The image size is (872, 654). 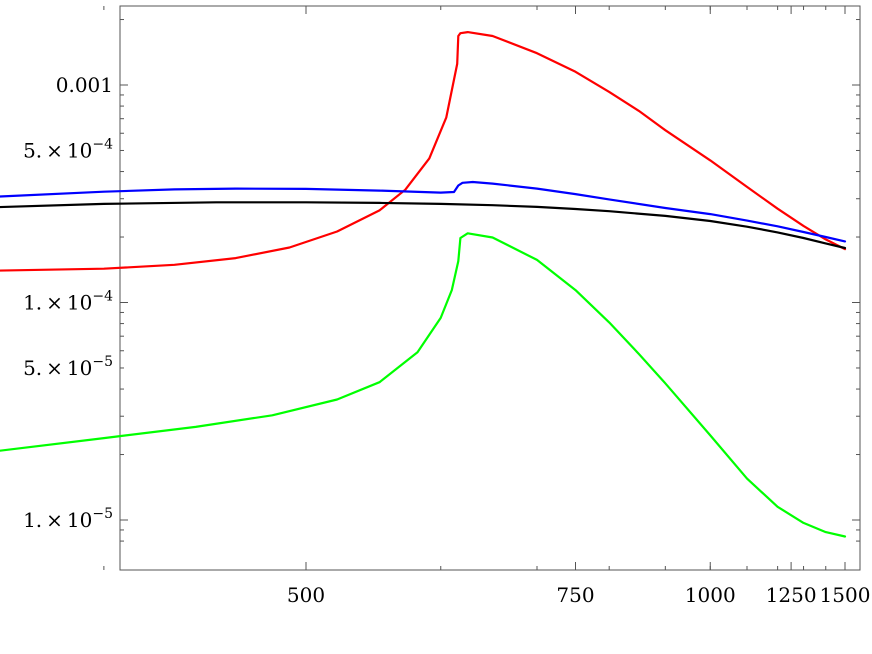 I want to click on x-tick-label: 1000, so click(x=710, y=595).